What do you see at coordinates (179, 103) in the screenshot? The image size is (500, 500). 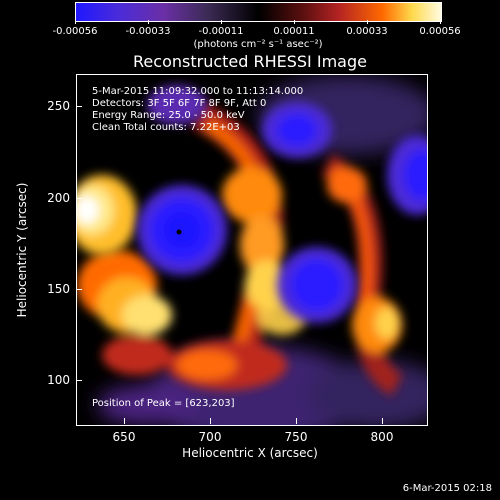 I see `info-detectors: Detectors: 3F 5F 6F 7F 8F 9F, Att 0` at bounding box center [179, 103].